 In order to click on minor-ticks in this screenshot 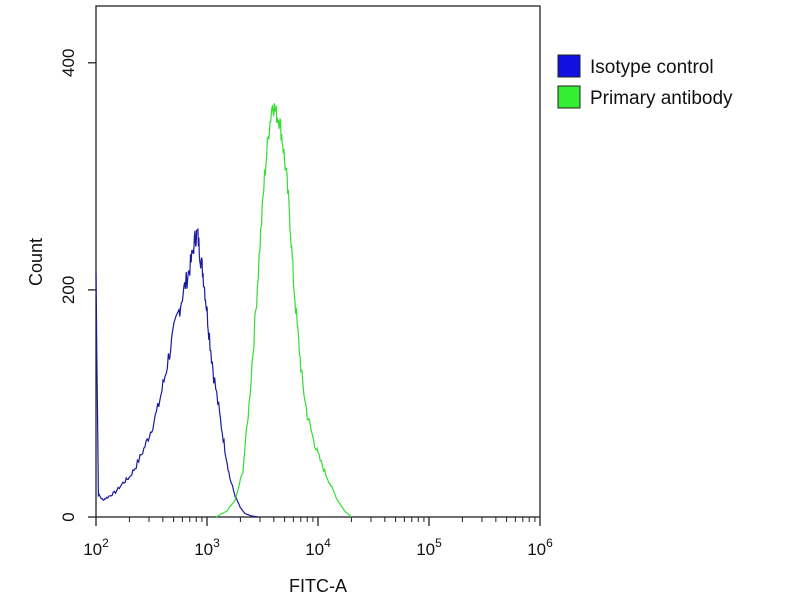, I will do `click(332, 519)`.